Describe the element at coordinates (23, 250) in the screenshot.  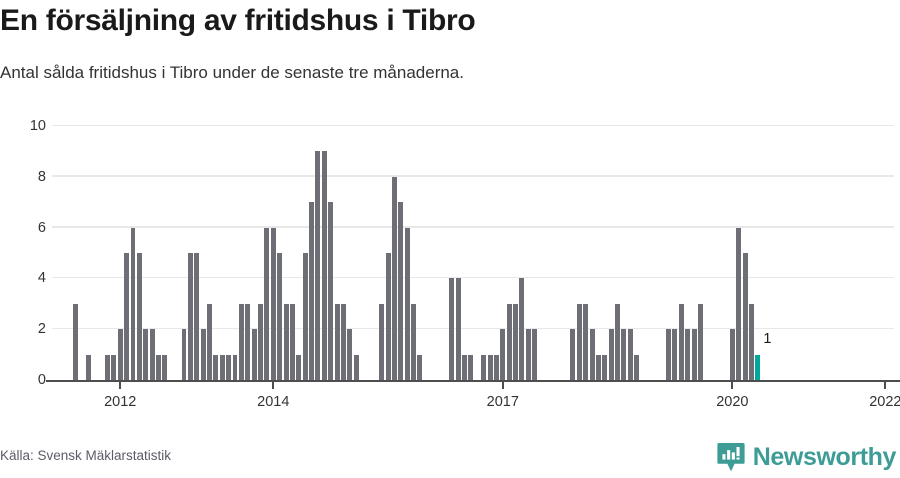
I see `y-axis: 0 2 4 6 8 10` at that location.